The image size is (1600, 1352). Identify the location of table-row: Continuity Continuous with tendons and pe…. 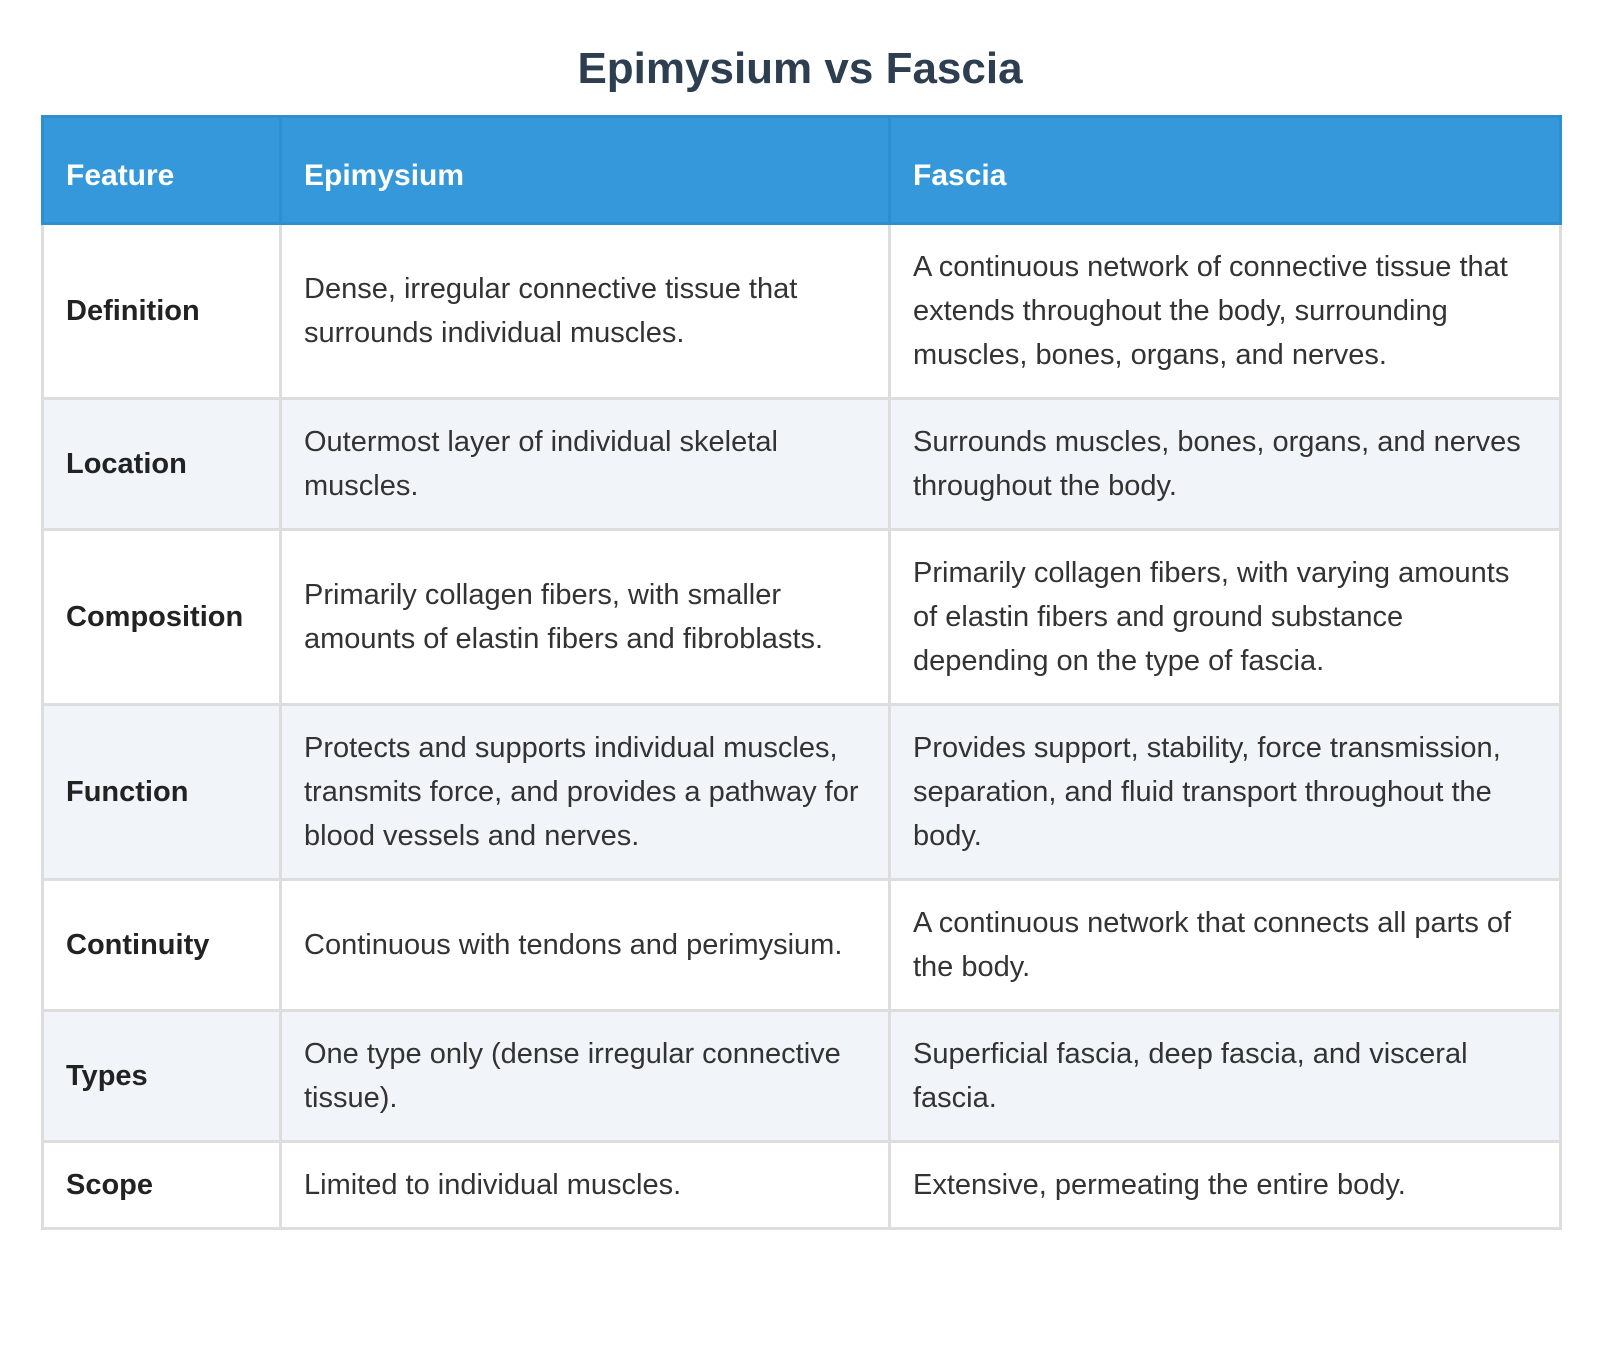
(801, 945).